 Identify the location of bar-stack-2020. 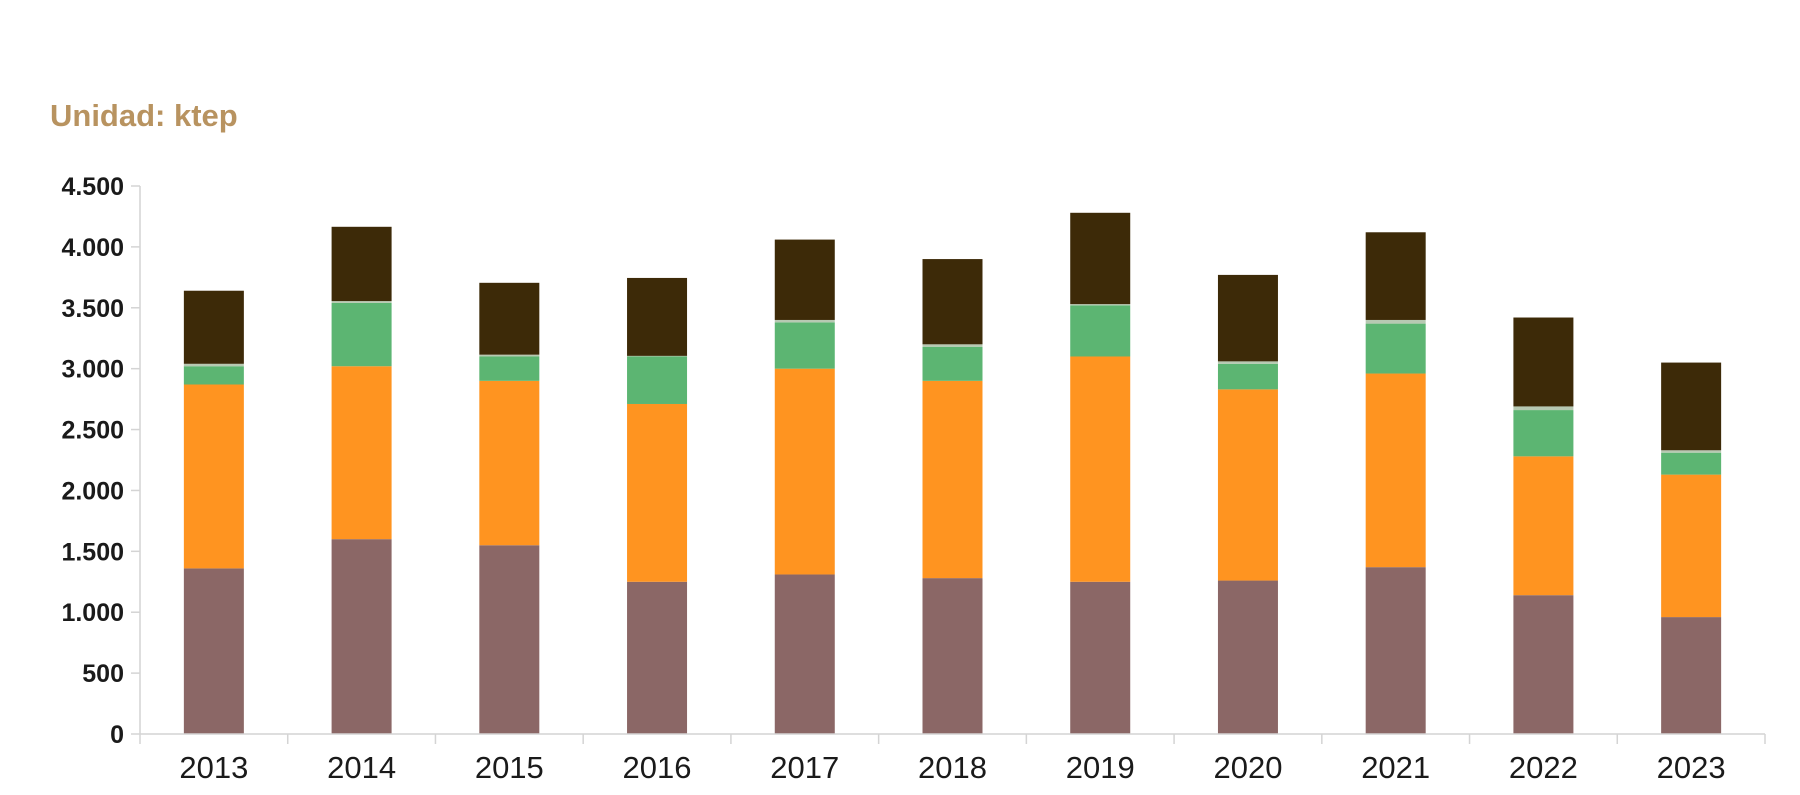
(1247, 504).